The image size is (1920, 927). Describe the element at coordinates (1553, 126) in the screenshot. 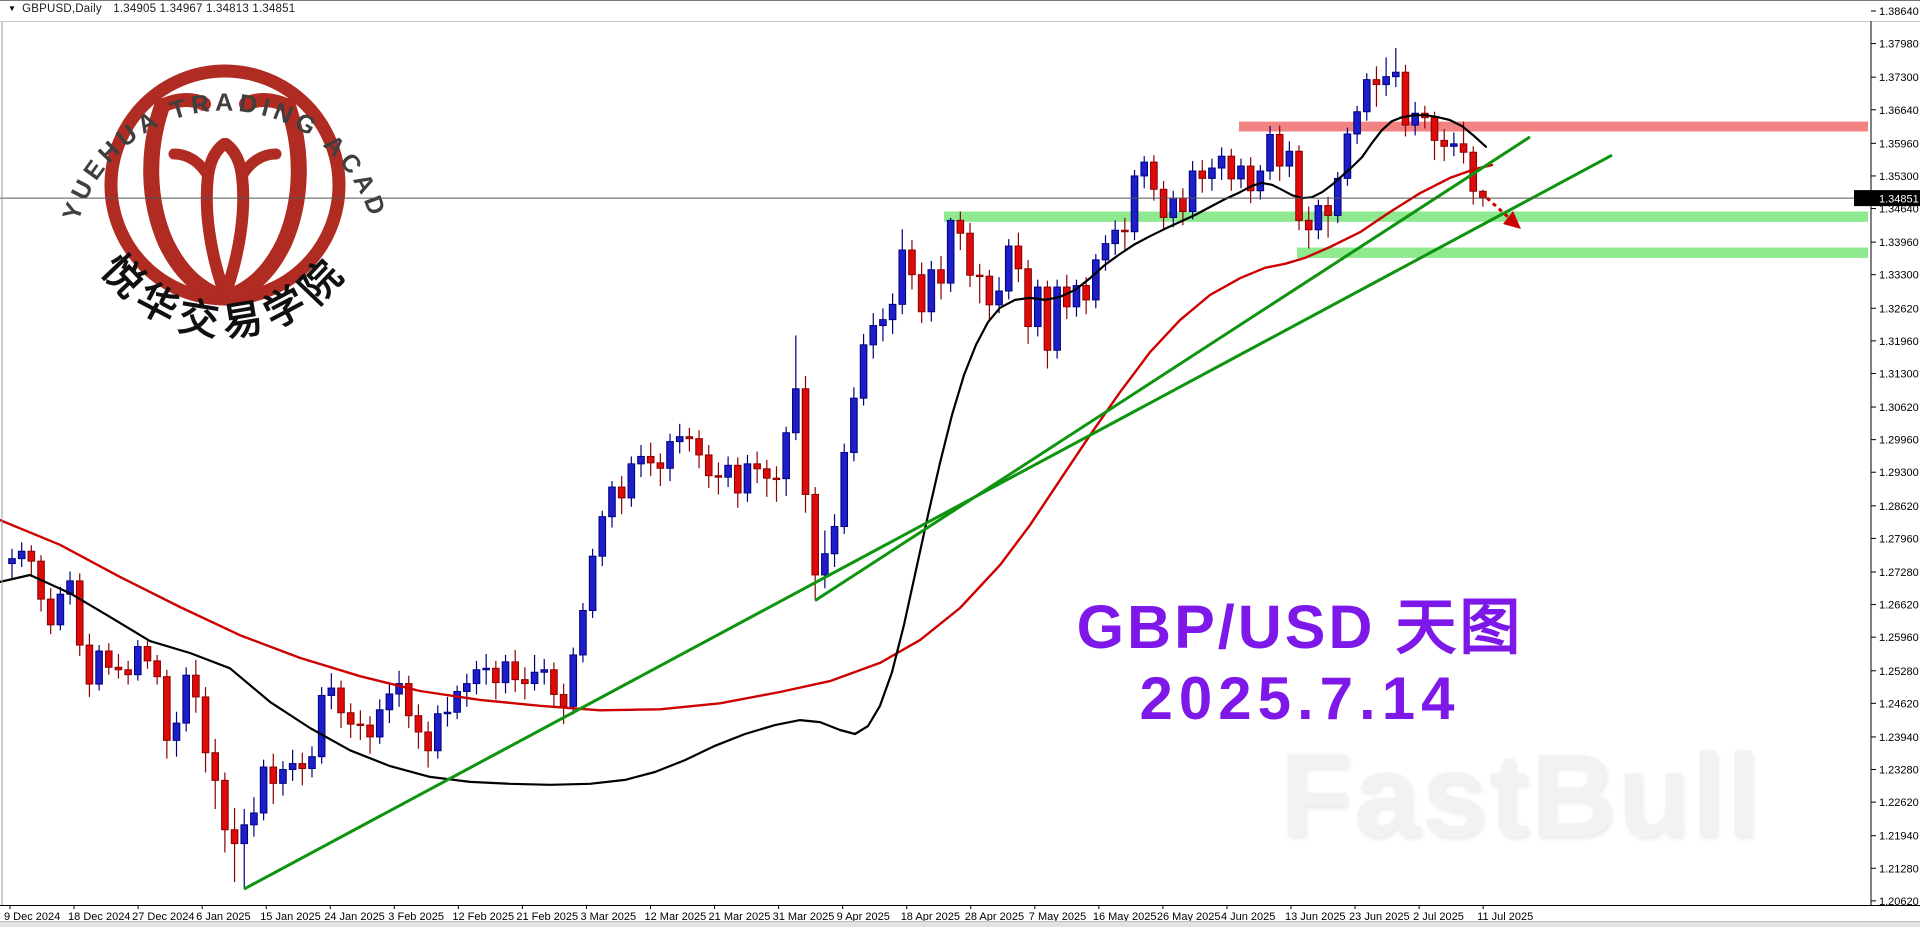

I see `resistance-zone` at that location.